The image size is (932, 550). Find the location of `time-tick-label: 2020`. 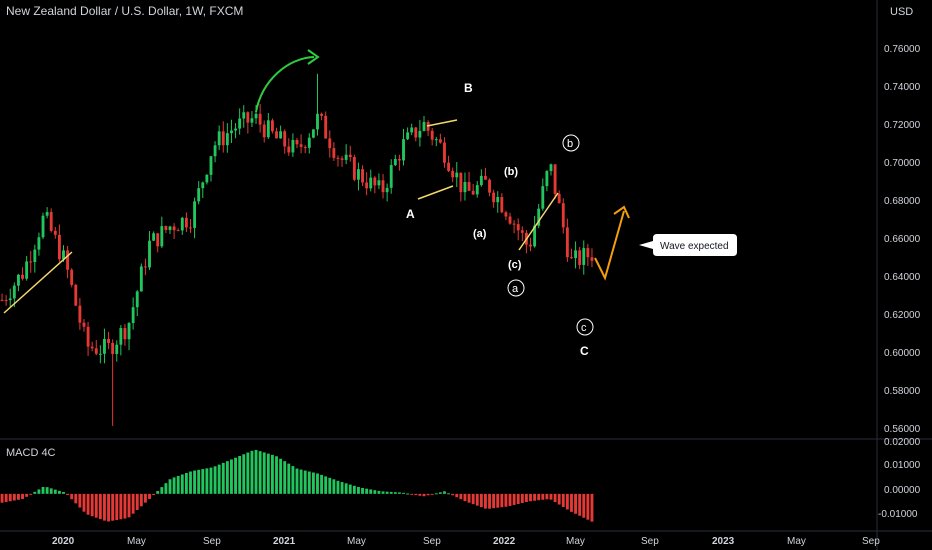

time-tick-label: 2020 is located at coordinates (63, 541).